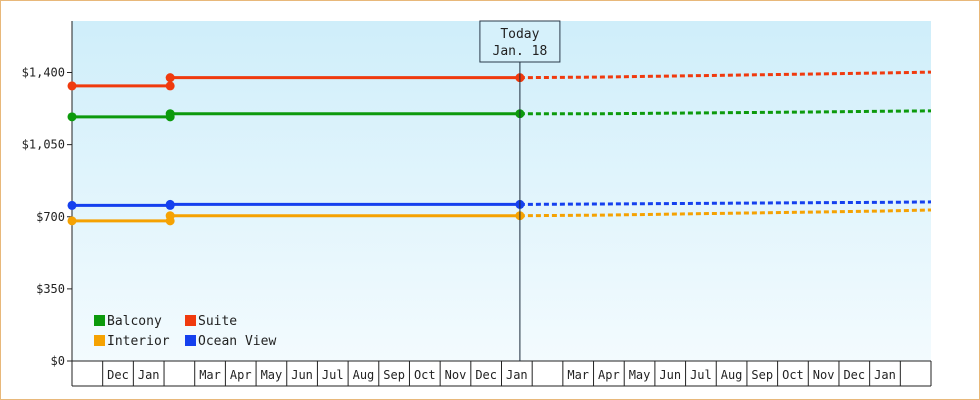  I want to click on y-tick-label: $700, so click(50, 217).